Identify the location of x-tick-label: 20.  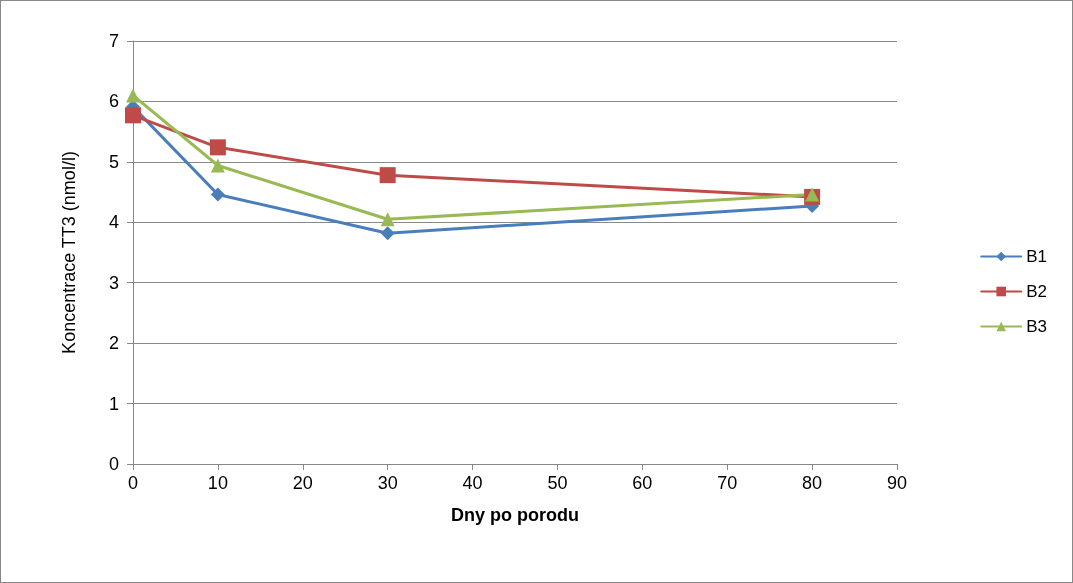
(302, 483).